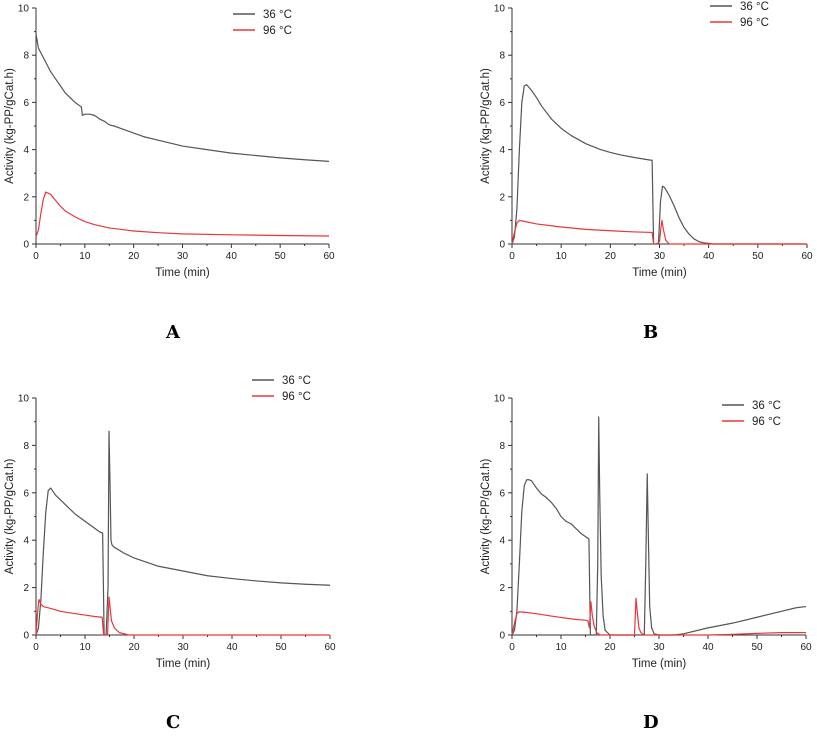 This screenshot has height=736, width=817. I want to click on panel-letter-a: A, so click(173, 332).